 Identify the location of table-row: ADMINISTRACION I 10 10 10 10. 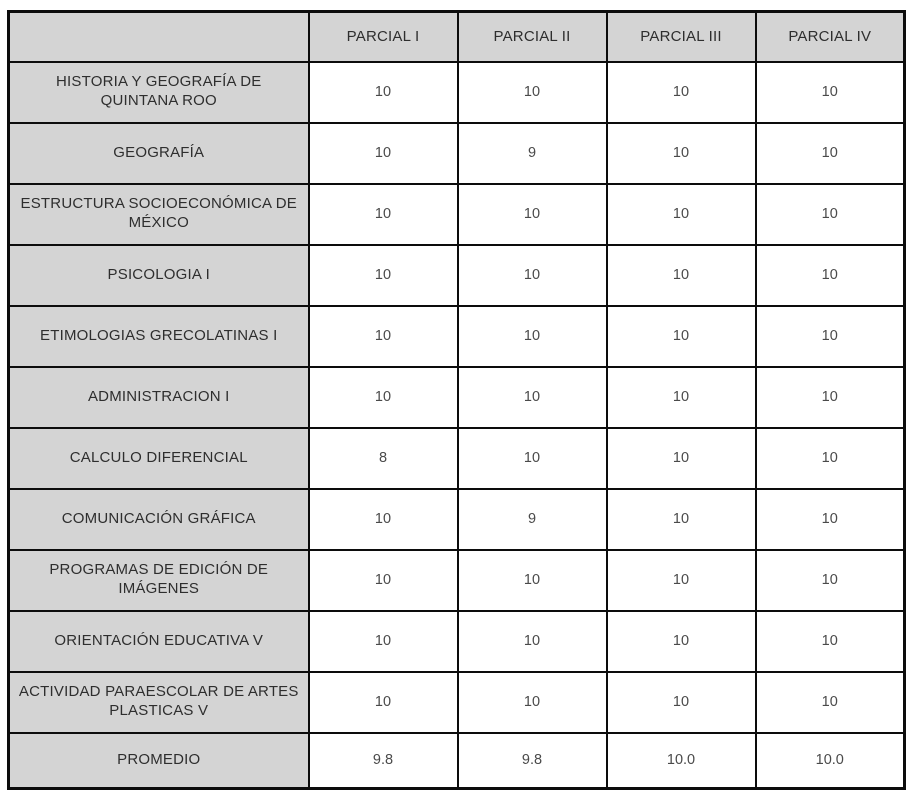
(456, 397).